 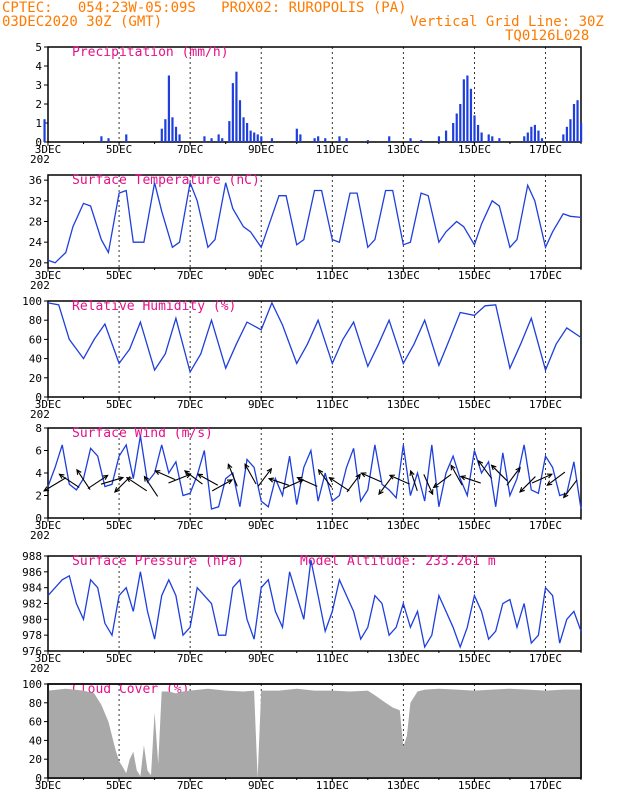 What do you see at coordinates (403, 785) in the screenshot?
I see `cloud-xtick-label: 13DEC` at bounding box center [403, 785].